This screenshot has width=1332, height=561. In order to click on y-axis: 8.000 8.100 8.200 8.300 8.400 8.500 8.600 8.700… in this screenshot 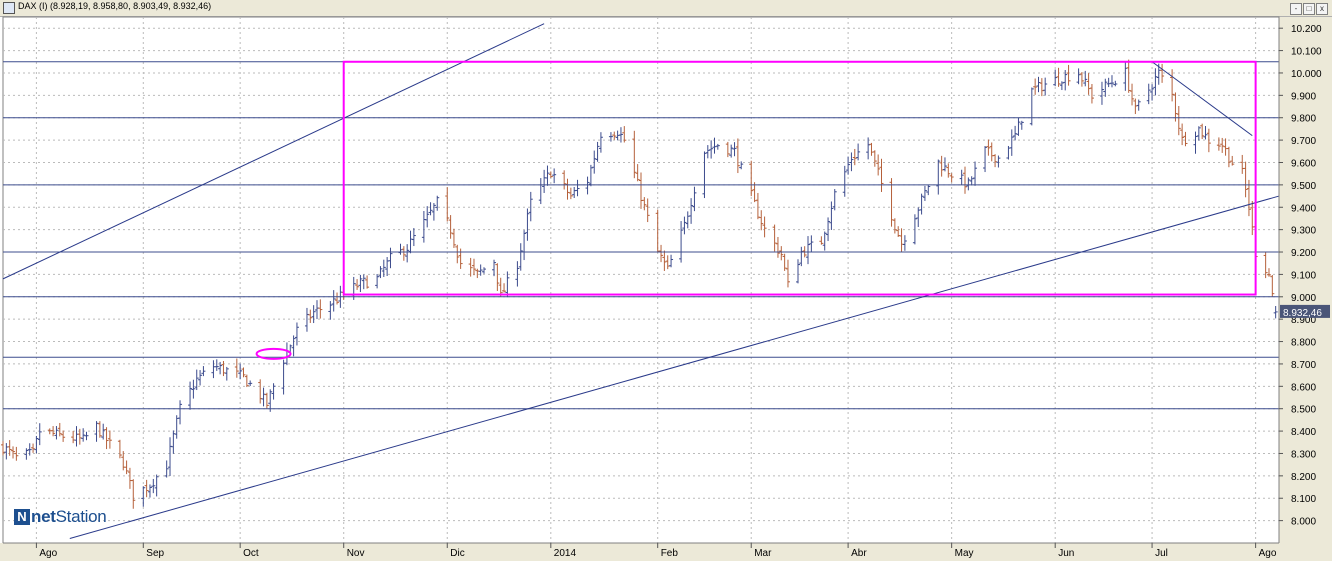, I will do `click(1305, 289)`.